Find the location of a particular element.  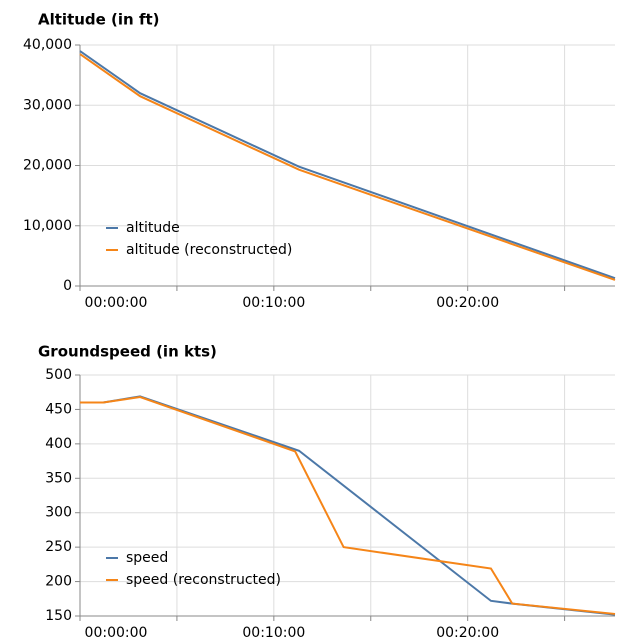

legend-label: altitude (reconstructed) is located at coordinates (209, 250).